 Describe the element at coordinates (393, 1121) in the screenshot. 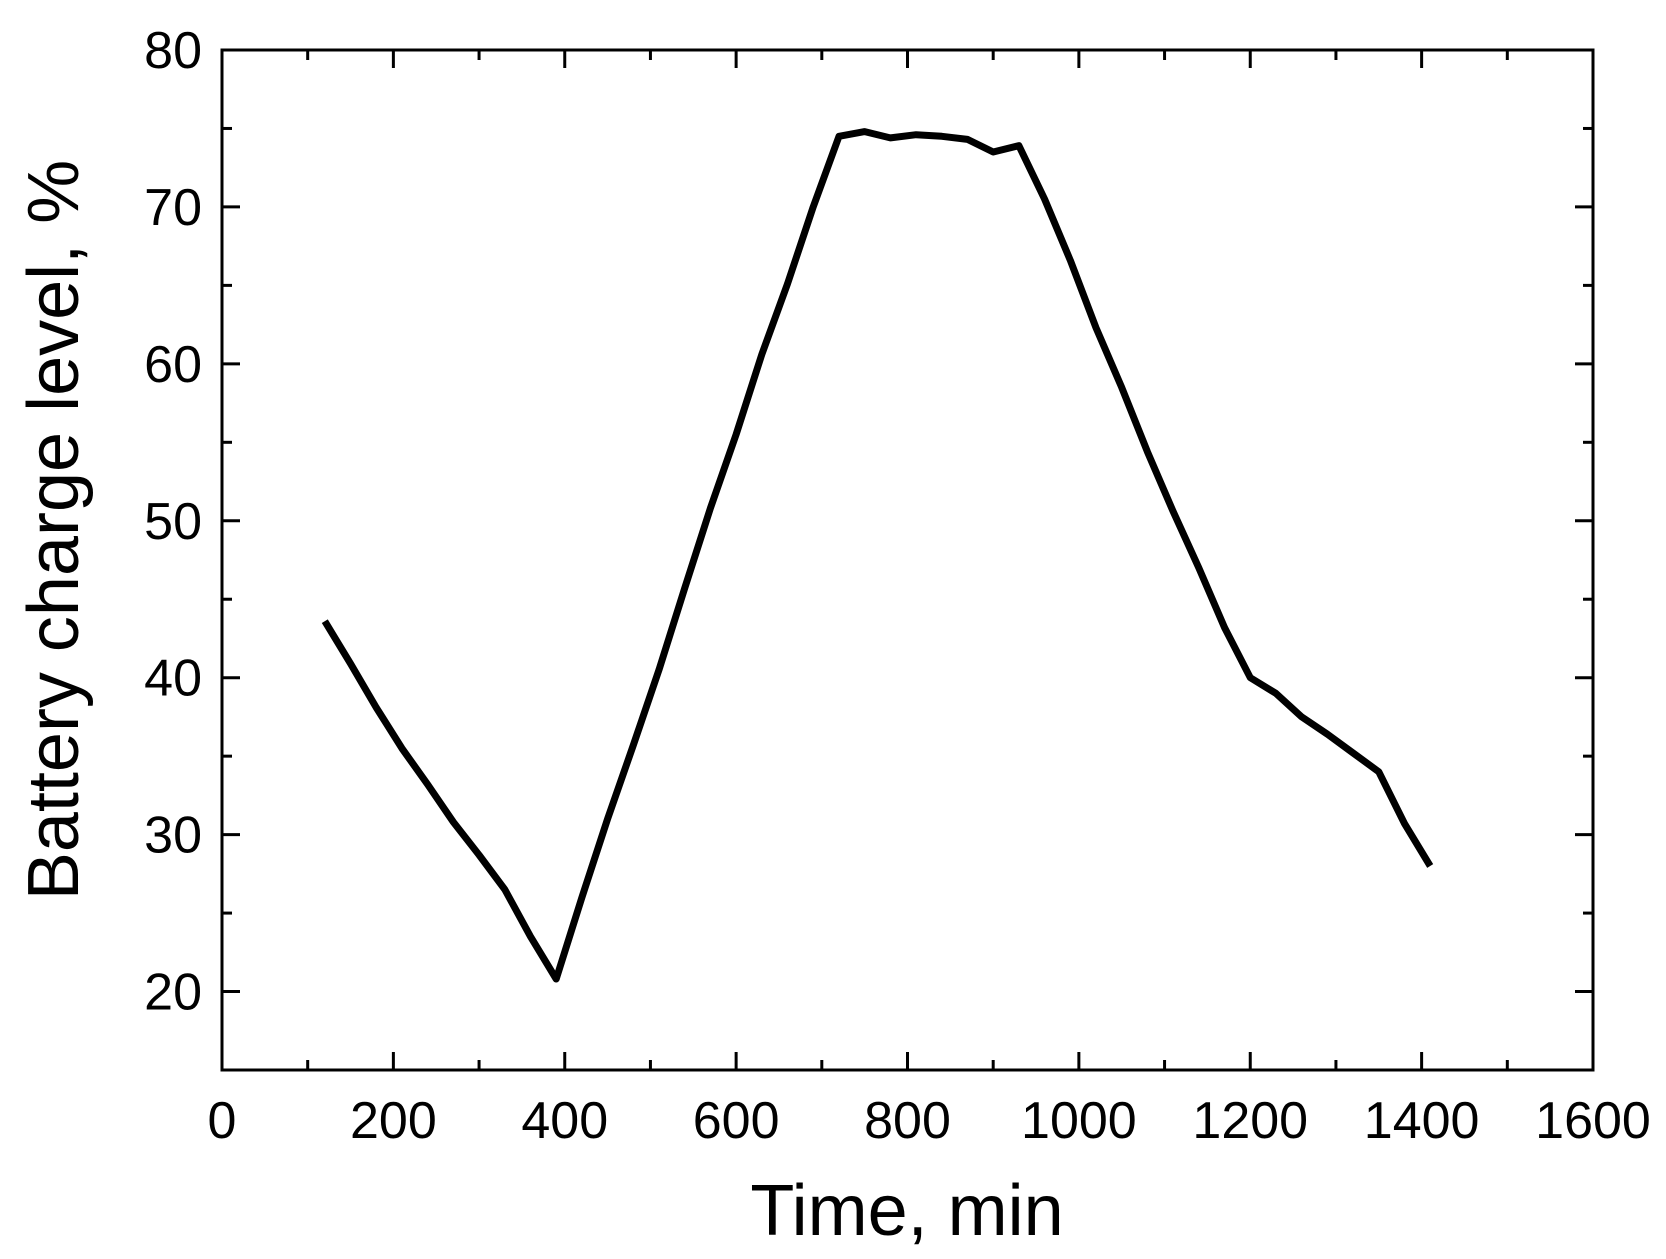

I see `x-tick-label: 200` at that location.